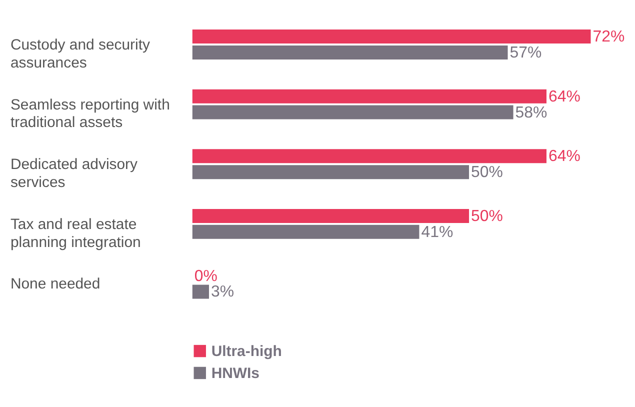  Describe the element at coordinates (90, 114) in the screenshot. I see `y-tick-label: Seamless reporting with traditional assets` at that location.